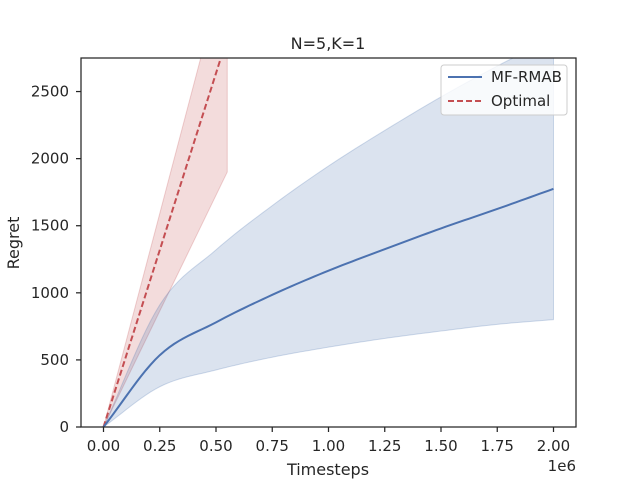 This screenshot has height=480, width=640. What do you see at coordinates (159, 446) in the screenshot?
I see `x-tick-label: 0.25` at bounding box center [159, 446].